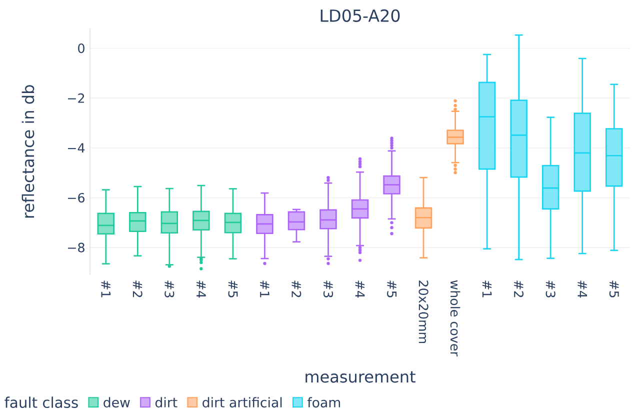 This screenshot has height=413, width=637. I want to click on x-tick-label: whole cover, so click(455, 318).